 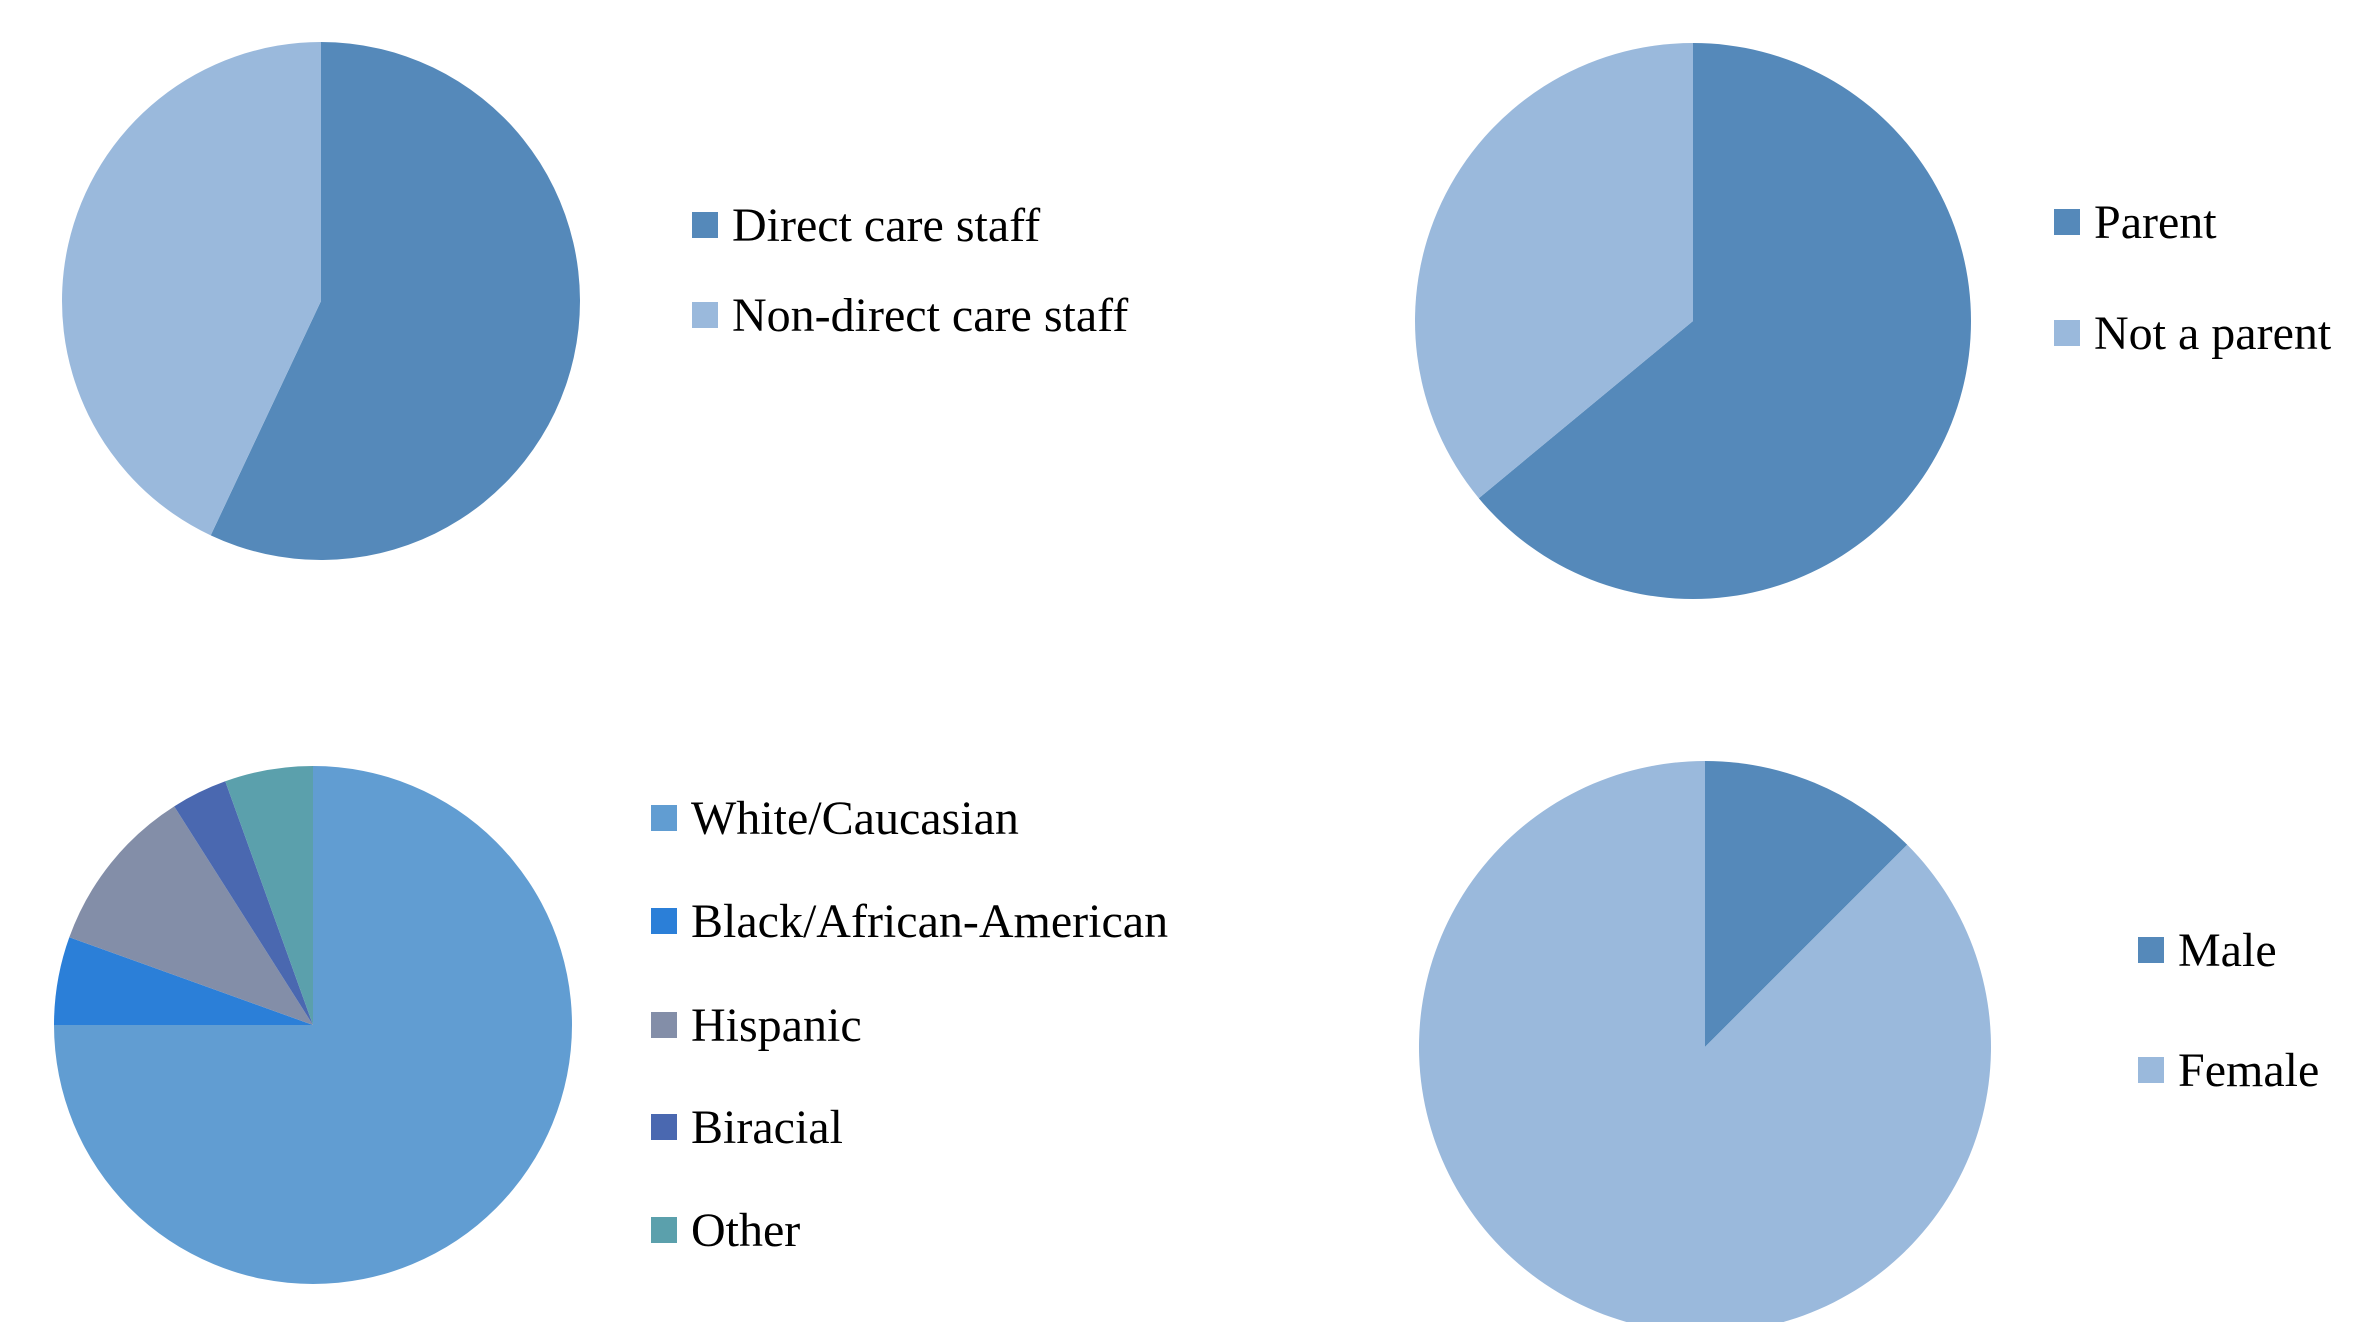 What do you see at coordinates (1554, 271) in the screenshot?
I see `pie-slice-not-a-parent` at bounding box center [1554, 271].